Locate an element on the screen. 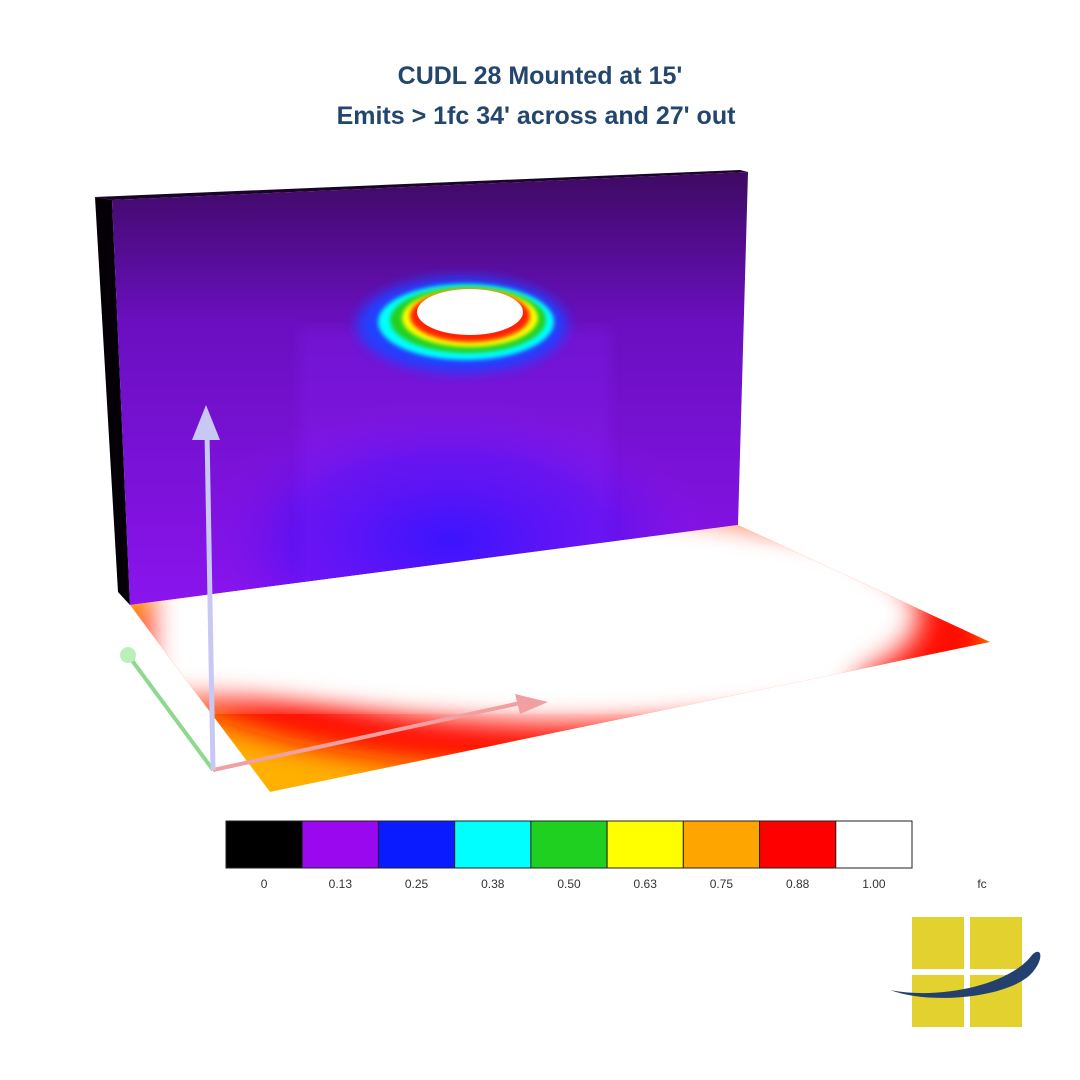 The width and height of the screenshot is (1080, 1080). wall-side is located at coordinates (112, 401).